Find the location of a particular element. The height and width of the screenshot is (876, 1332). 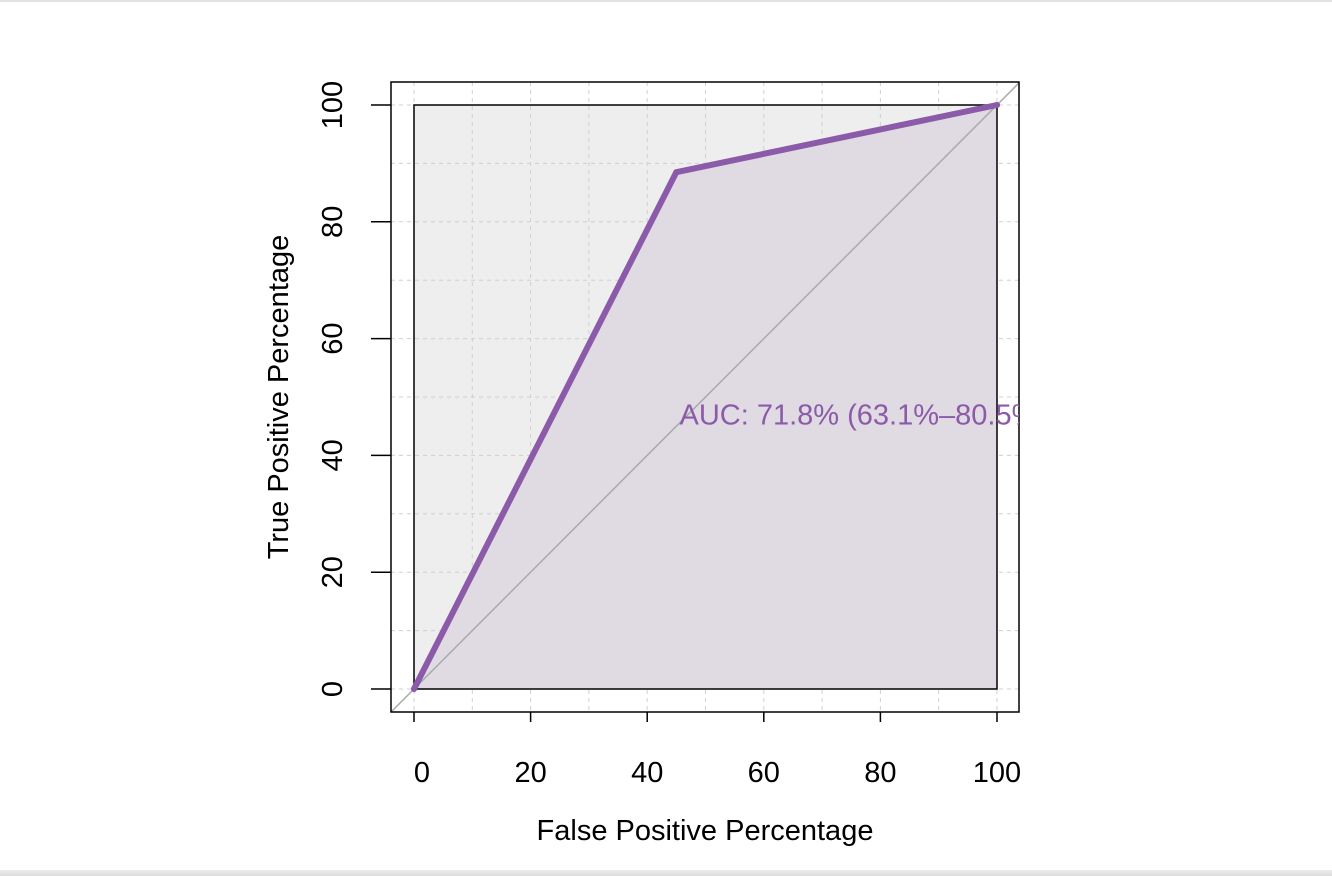

y-tick-label: 60 is located at coordinates (333, 338).